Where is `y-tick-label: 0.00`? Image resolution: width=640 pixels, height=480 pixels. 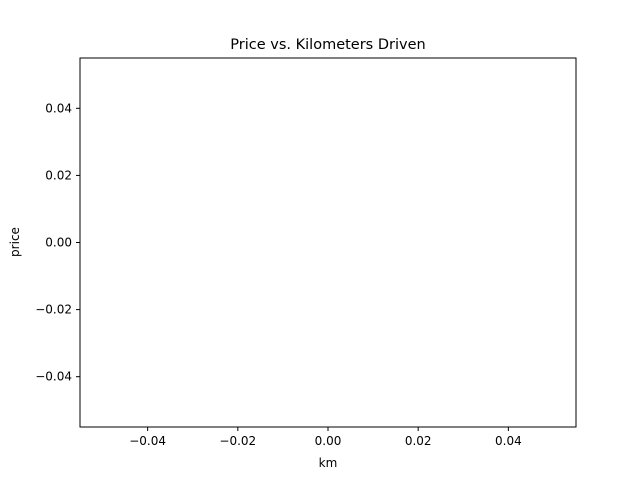 y-tick-label: 0.00 is located at coordinates (58, 243).